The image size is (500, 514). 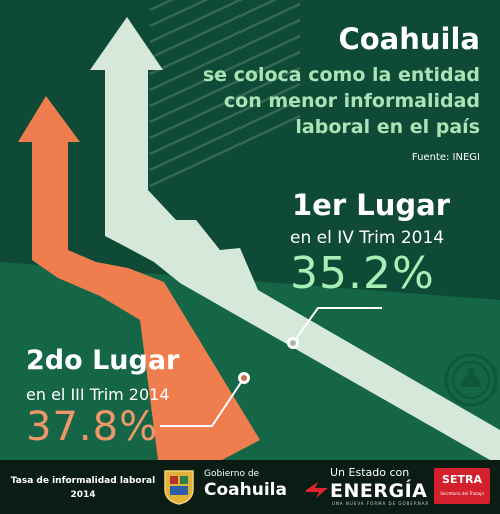 I want to click on estado-logo-tagline: UNA NUEVA FORMA DE GOBERNAR, so click(x=381, y=503).